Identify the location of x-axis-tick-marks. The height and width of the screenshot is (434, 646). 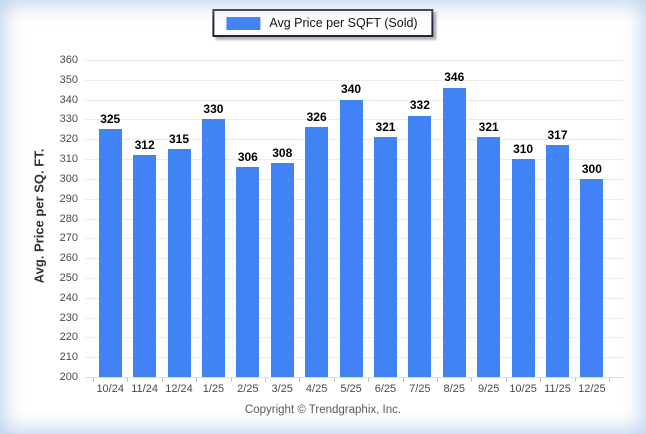
(351, 380).